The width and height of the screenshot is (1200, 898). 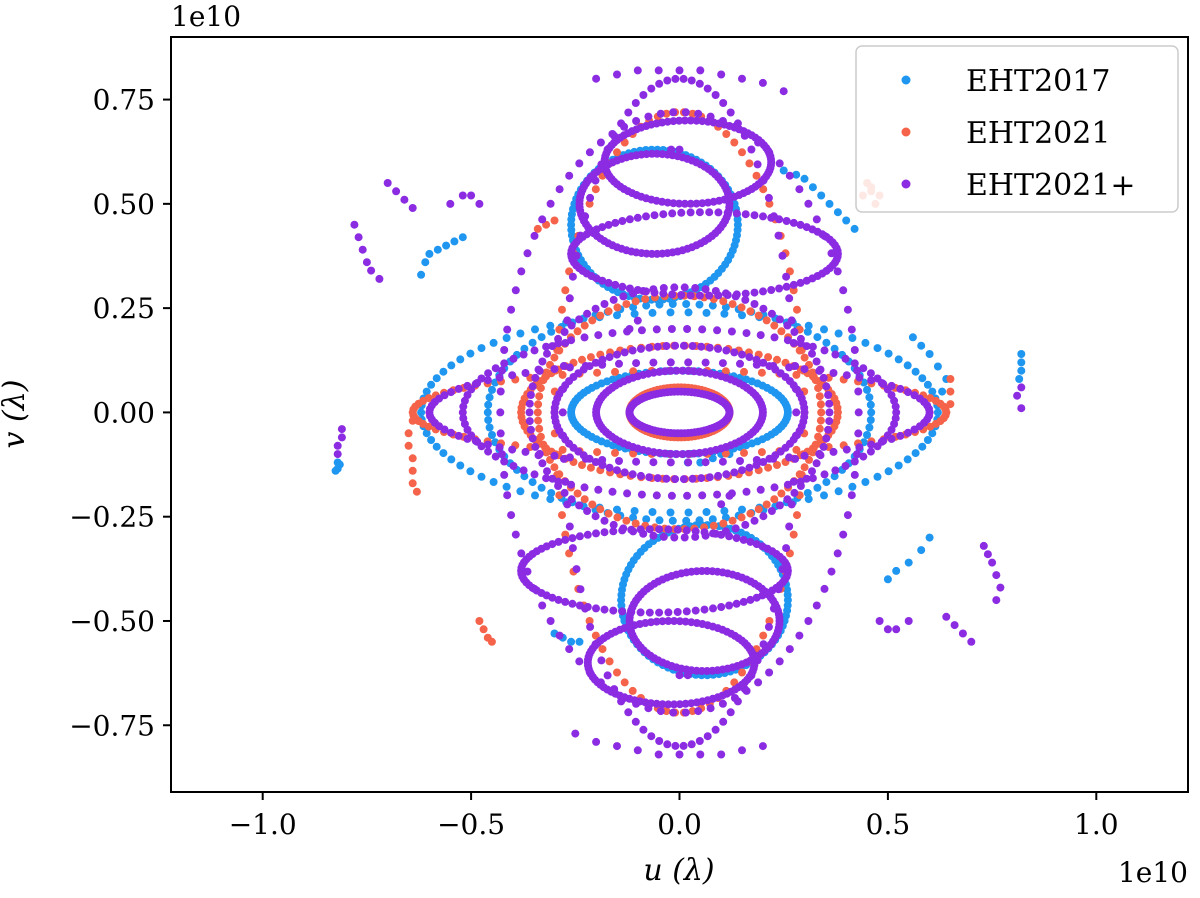 What do you see at coordinates (124, 412) in the screenshot?
I see `y-tick-label: 0.00` at bounding box center [124, 412].